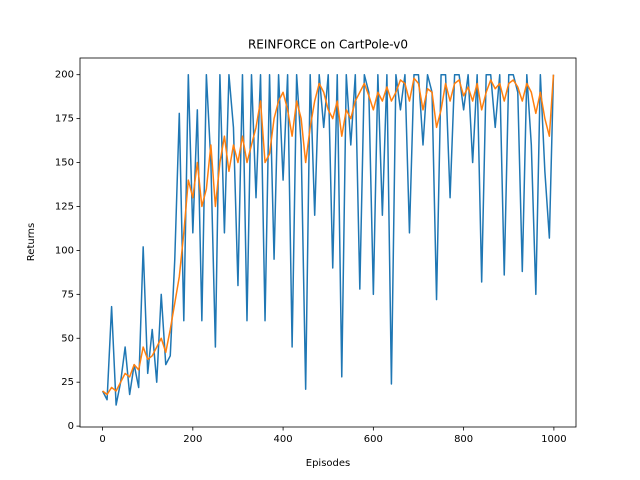 The width and height of the screenshot is (640, 480). What do you see at coordinates (283, 439) in the screenshot?
I see `x-tick-label: 400` at bounding box center [283, 439].